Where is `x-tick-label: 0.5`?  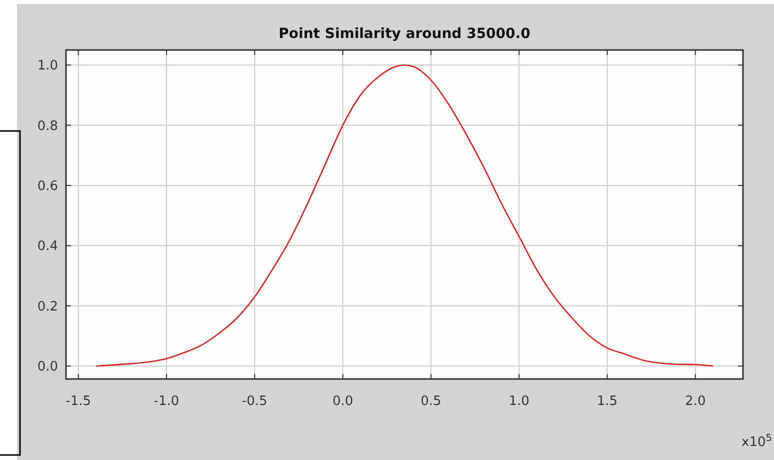 x-tick-label: 0.5 is located at coordinates (431, 401).